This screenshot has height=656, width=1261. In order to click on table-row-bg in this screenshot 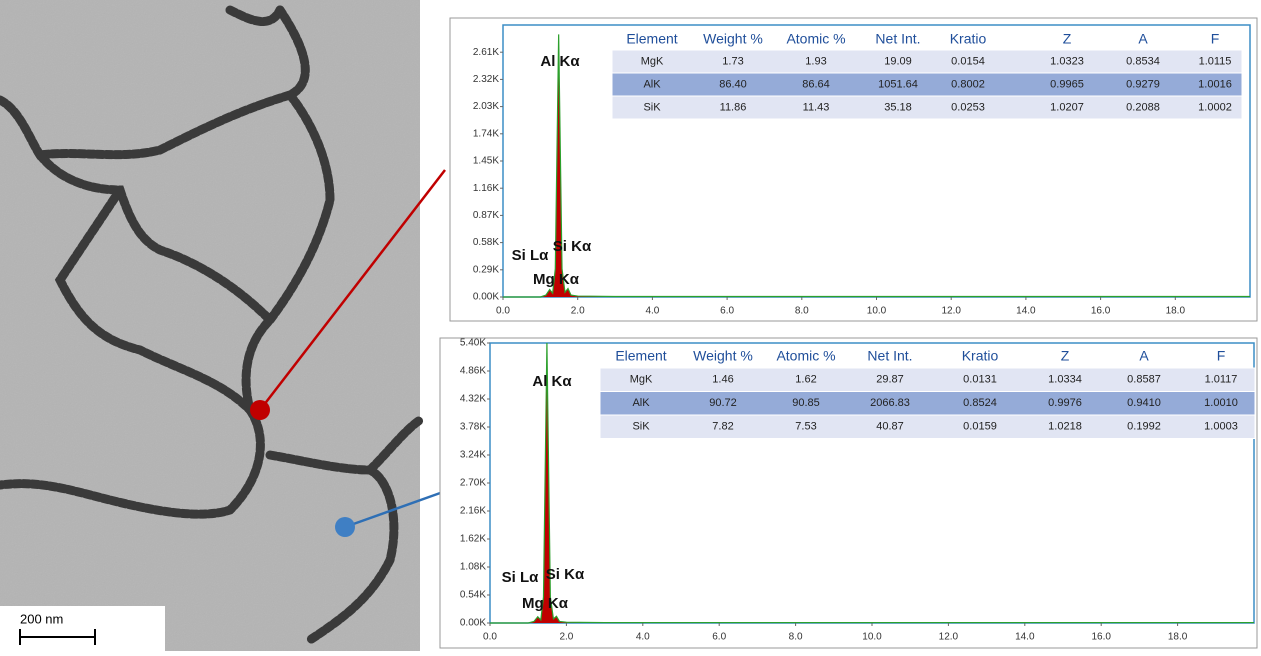, I will do `click(927, 426)`.